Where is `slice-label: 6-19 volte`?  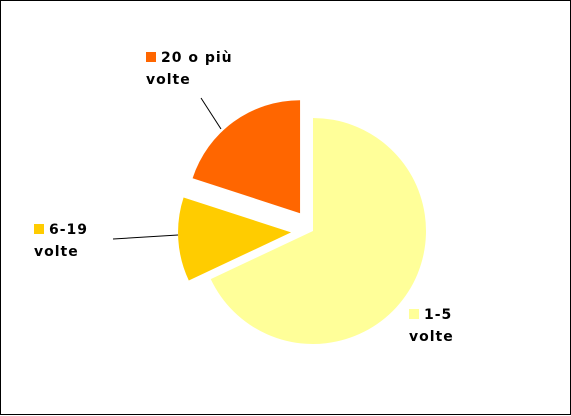
slice-label: 6-19 volte is located at coordinates (74, 241).